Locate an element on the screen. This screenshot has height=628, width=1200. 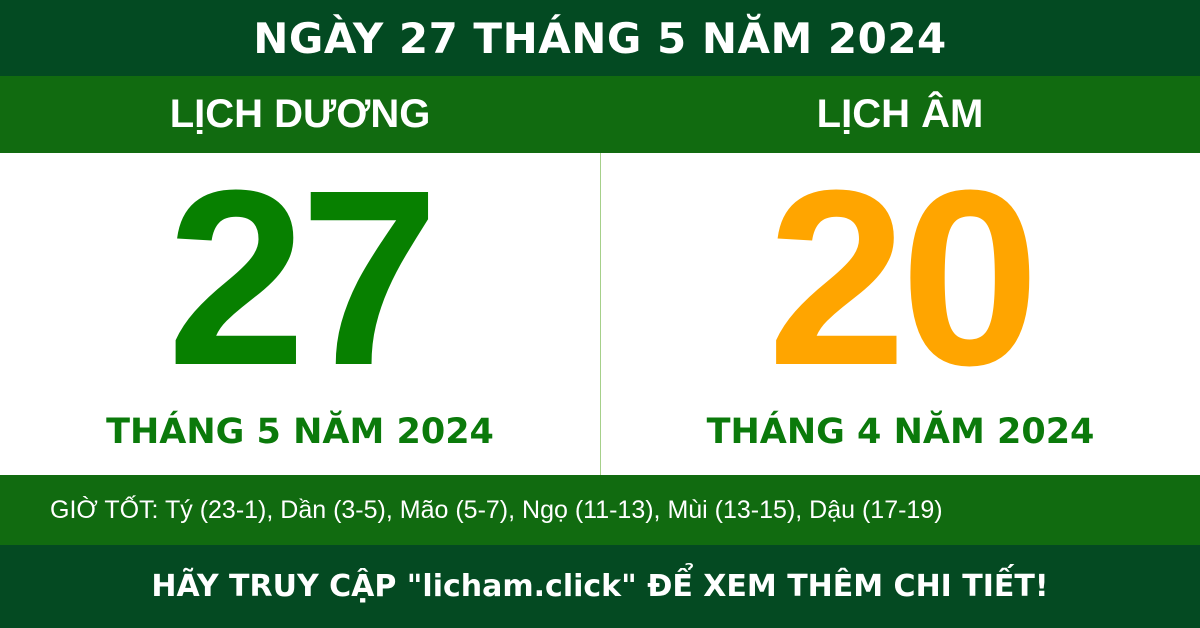
calendar-headers: LỊCH DƯƠNG LỊCH ÂM is located at coordinates (600, 114).